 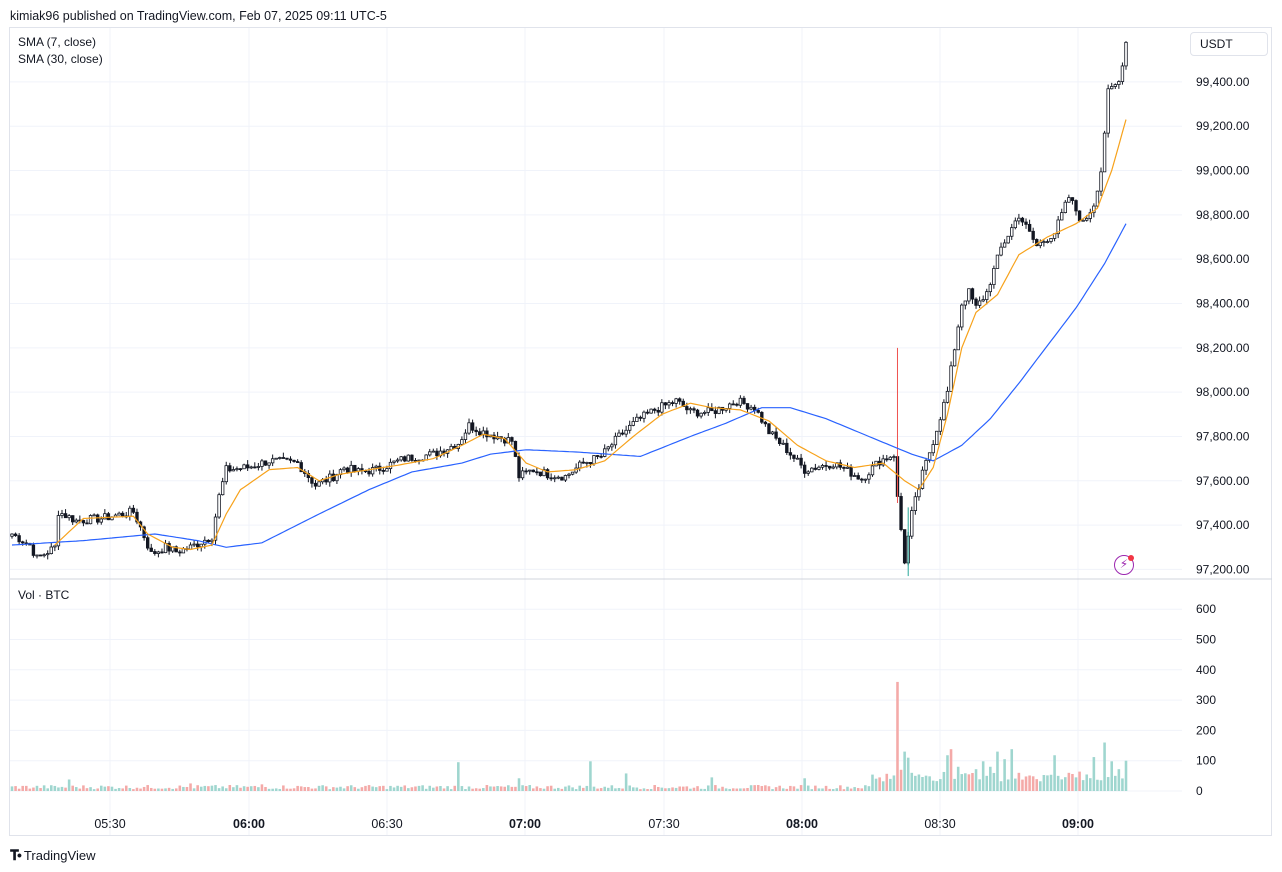 What do you see at coordinates (1223, 126) in the screenshot?
I see `price-tick-label: 99,200.00` at bounding box center [1223, 126].